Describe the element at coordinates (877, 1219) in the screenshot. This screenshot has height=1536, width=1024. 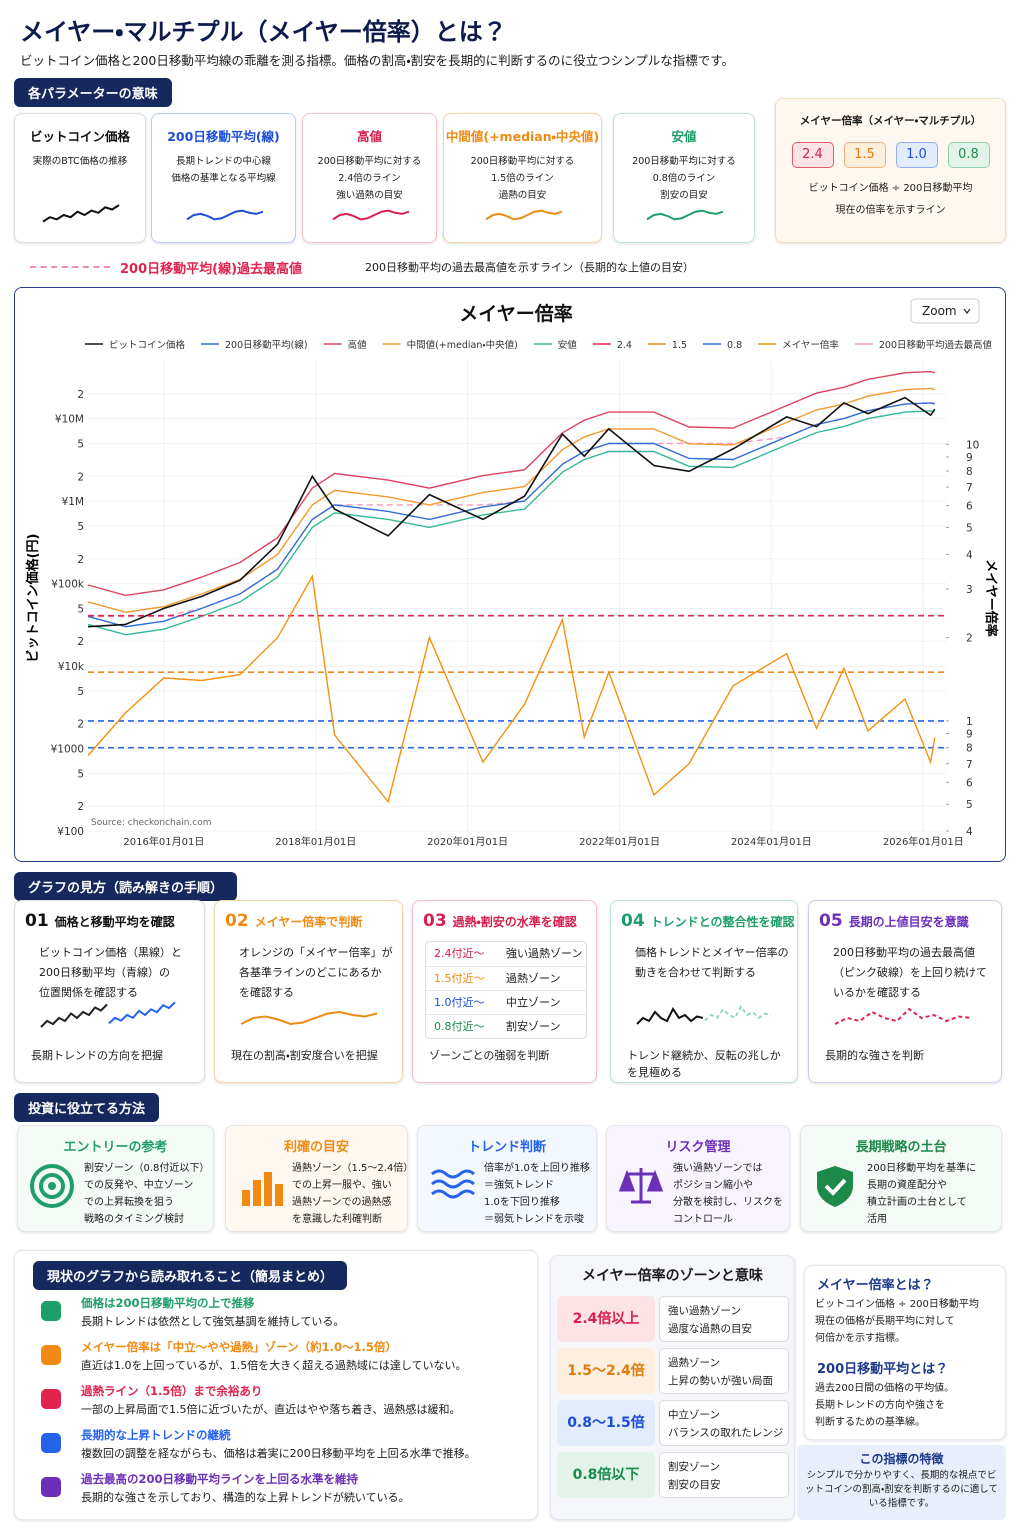
I see `invest-line: 活用` at that location.